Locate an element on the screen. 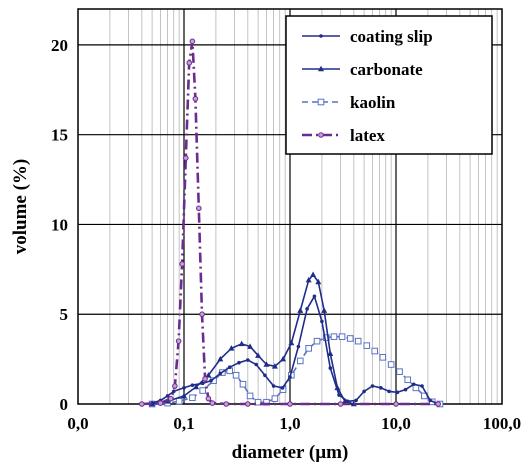 Image resolution: width=526 pixels, height=462 pixels. legend-box is located at coordinates (389, 85).